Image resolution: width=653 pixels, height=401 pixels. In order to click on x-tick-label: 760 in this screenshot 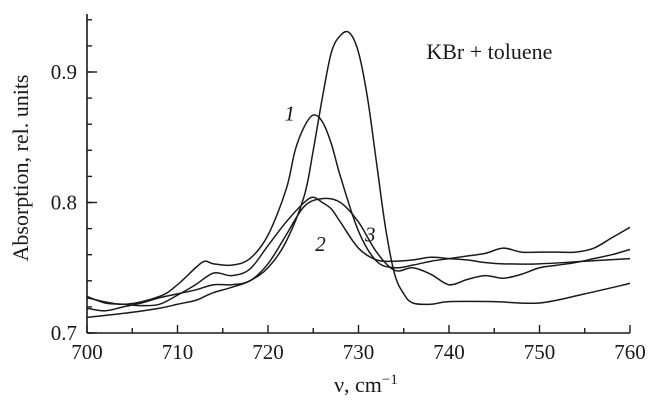, I will do `click(630, 352)`.